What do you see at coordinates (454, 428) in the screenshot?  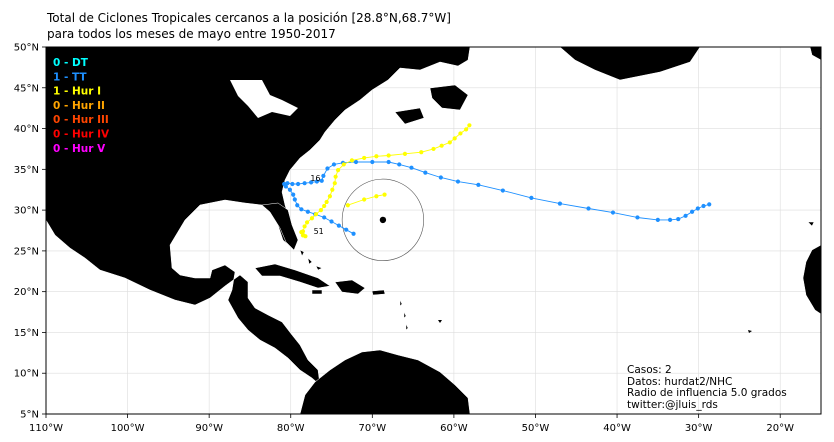 I see `x-tick-label: 60°W` at bounding box center [454, 428].